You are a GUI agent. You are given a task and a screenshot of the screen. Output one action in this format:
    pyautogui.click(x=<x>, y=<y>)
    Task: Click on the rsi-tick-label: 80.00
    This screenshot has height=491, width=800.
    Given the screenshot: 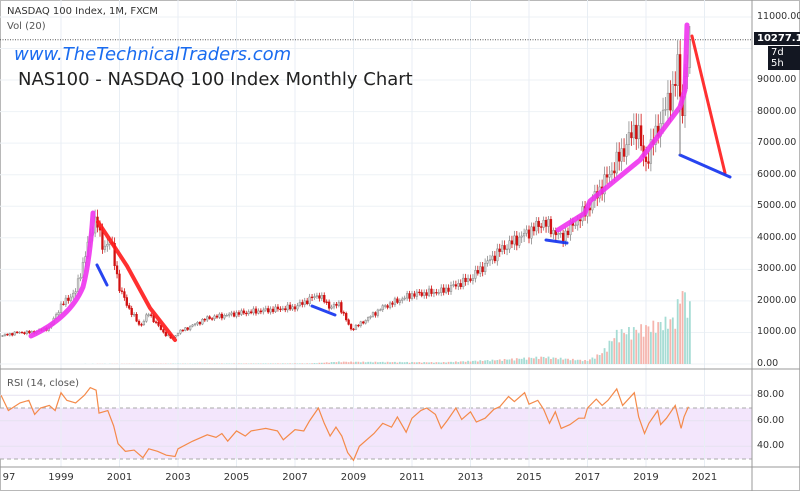 What is the action you would take?
    pyautogui.click(x=771, y=395)
    